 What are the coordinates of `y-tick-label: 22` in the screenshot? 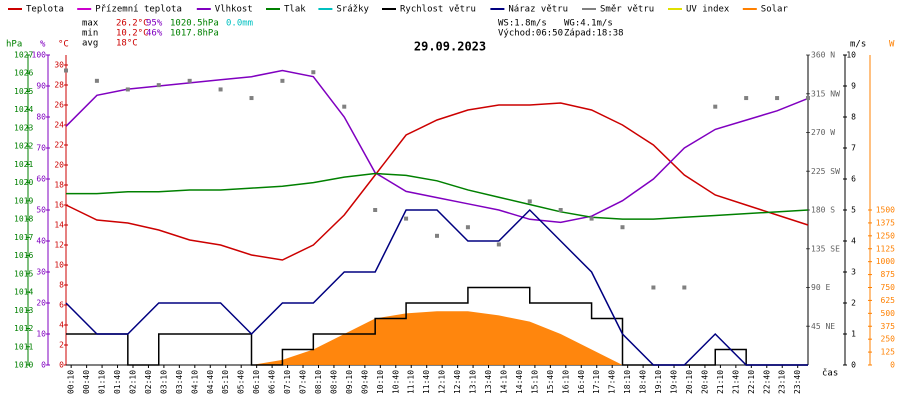 It's located at (59, 145).